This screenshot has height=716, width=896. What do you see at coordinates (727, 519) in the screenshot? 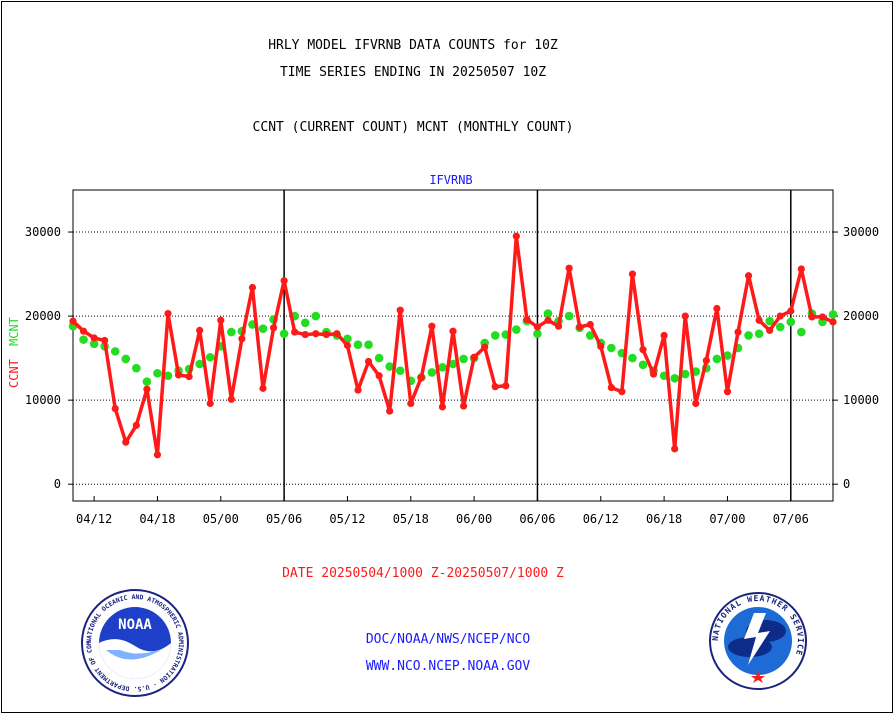
I see `x-tick-label: 07/00` at bounding box center [727, 519].